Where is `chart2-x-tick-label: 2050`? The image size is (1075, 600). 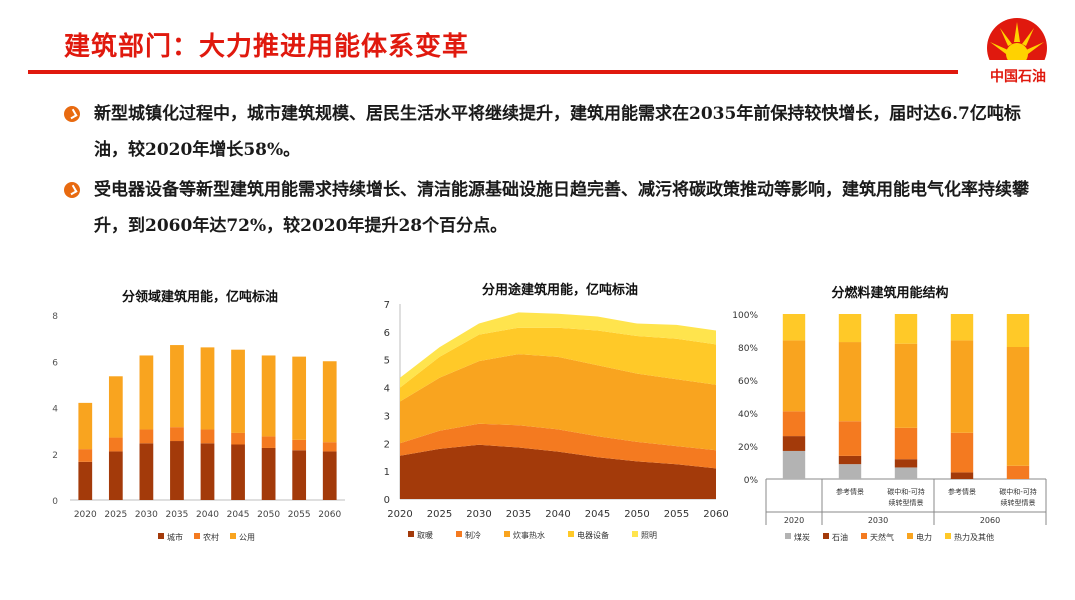
chart2-x-tick-label: 2050 is located at coordinates (636, 514).